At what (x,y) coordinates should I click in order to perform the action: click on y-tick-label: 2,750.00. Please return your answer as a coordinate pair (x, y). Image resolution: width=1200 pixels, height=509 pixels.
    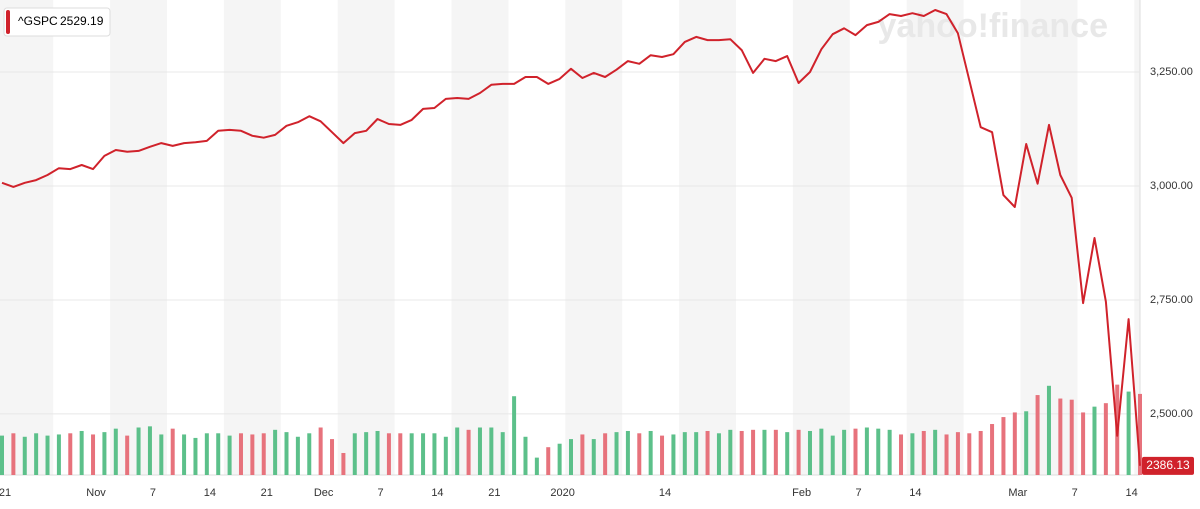
    Looking at the image, I should click on (1171, 300).